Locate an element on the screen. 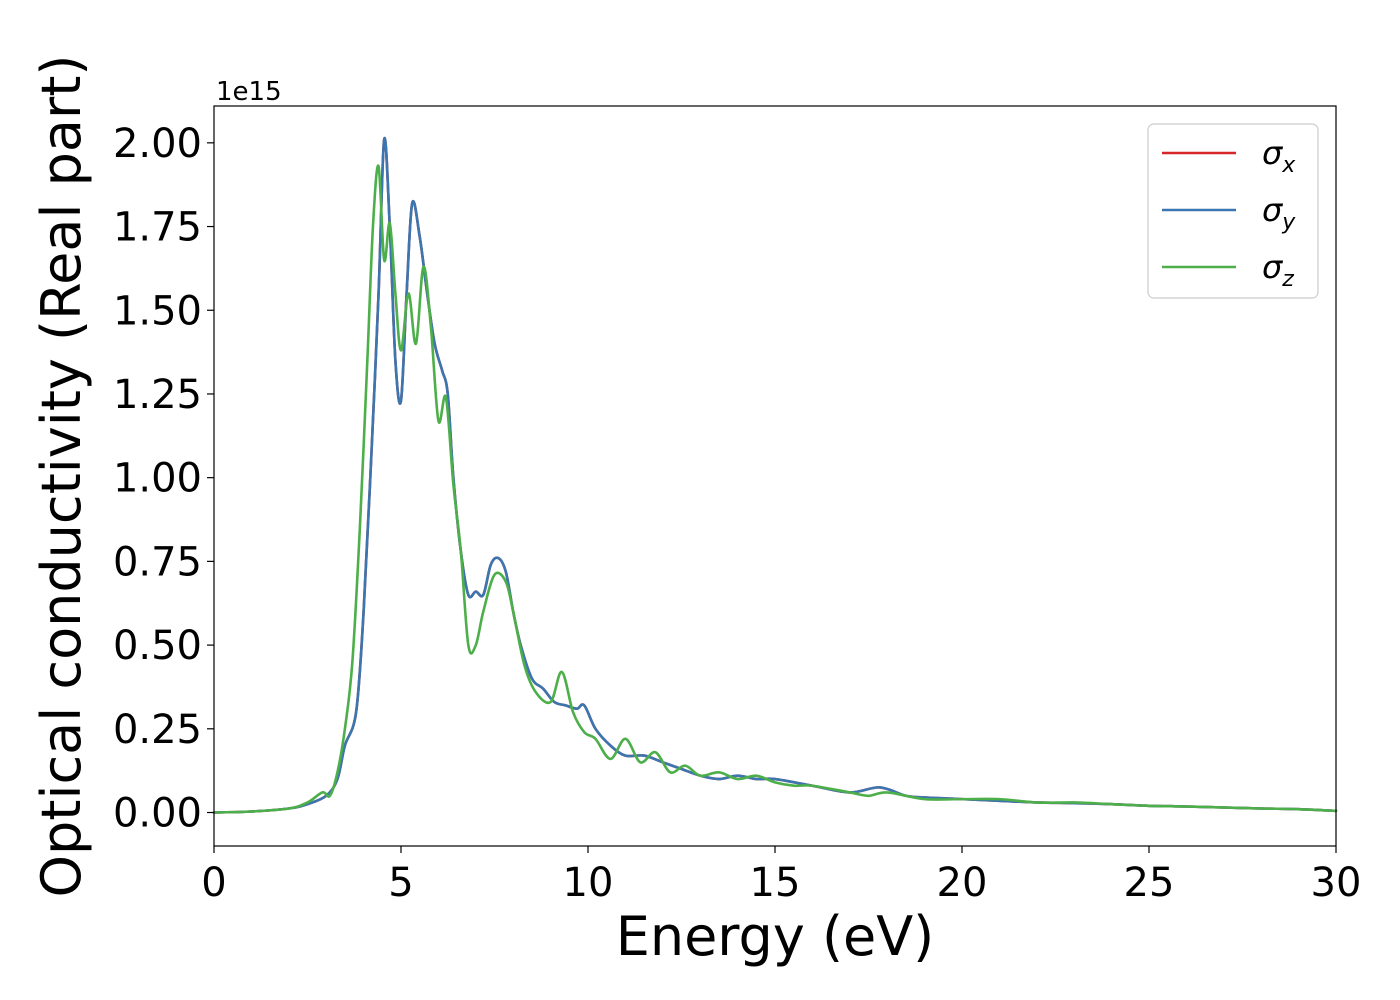 This screenshot has height=1000, width=1400. y-tick-label: 0.25 is located at coordinates (157, 730).